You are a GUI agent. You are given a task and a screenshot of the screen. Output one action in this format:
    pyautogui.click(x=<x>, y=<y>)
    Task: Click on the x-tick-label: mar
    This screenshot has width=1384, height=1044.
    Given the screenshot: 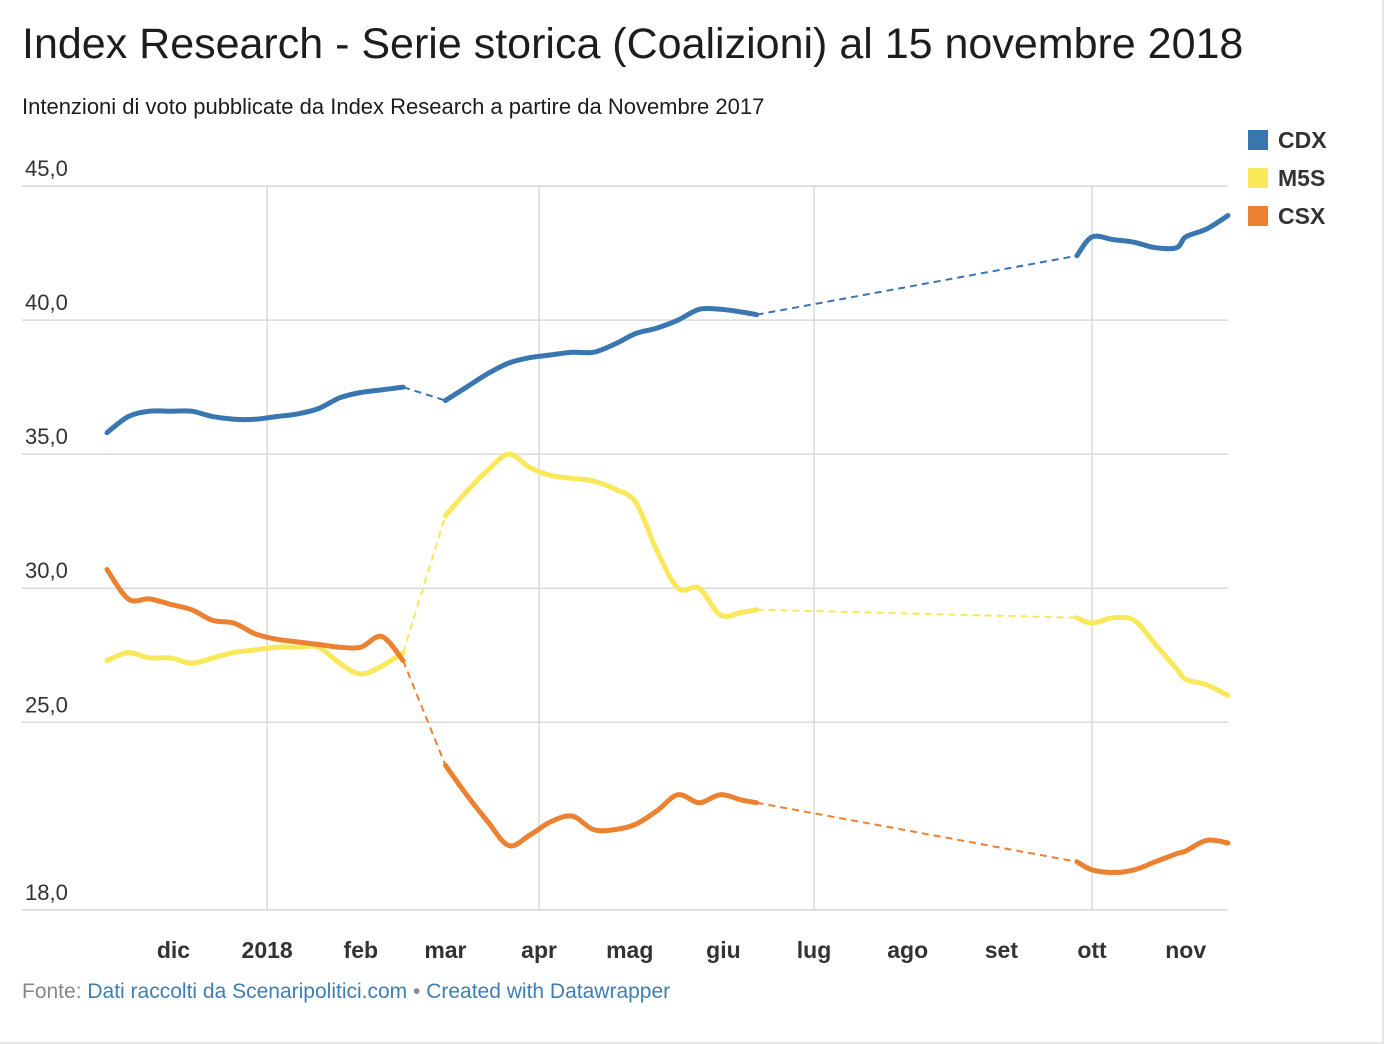 What is the action you would take?
    pyautogui.click(x=445, y=950)
    